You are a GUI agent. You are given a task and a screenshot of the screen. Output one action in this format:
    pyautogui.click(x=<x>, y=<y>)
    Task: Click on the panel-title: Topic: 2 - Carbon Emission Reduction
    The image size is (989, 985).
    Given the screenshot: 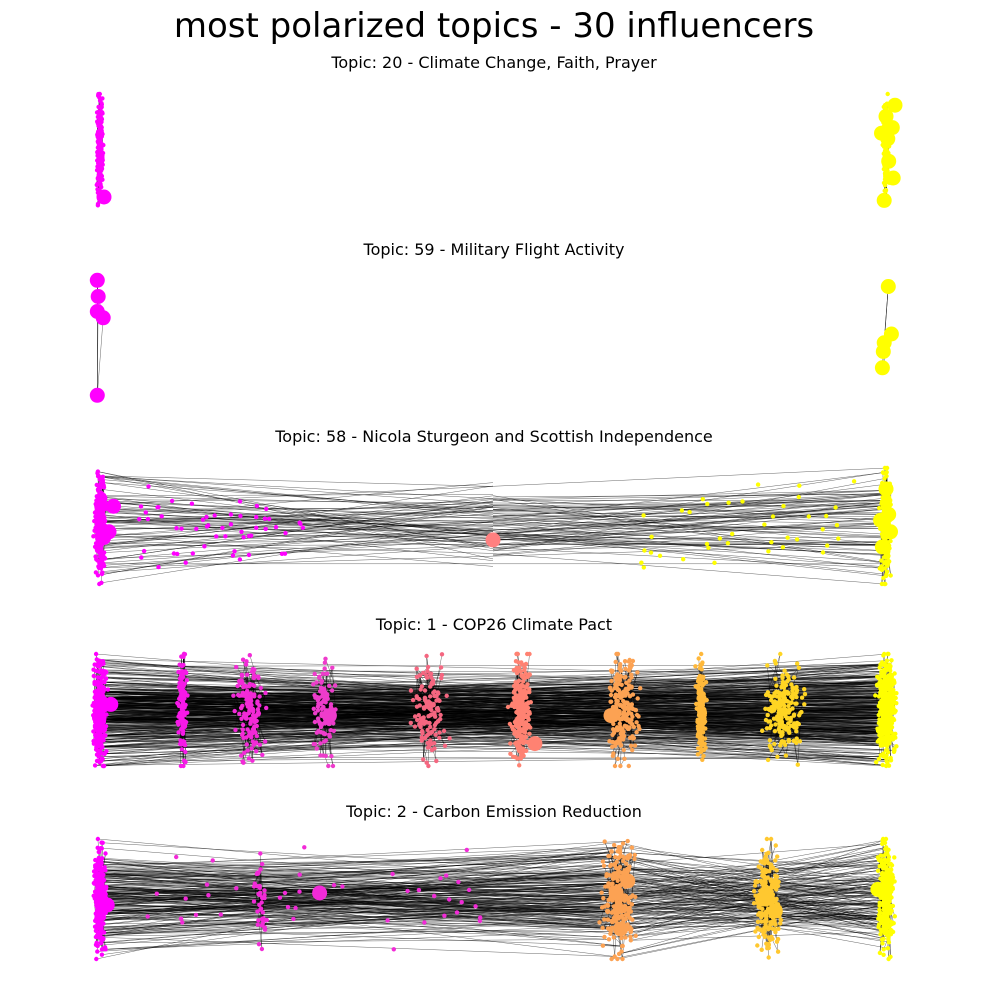 What is the action you would take?
    pyautogui.click(x=493, y=811)
    